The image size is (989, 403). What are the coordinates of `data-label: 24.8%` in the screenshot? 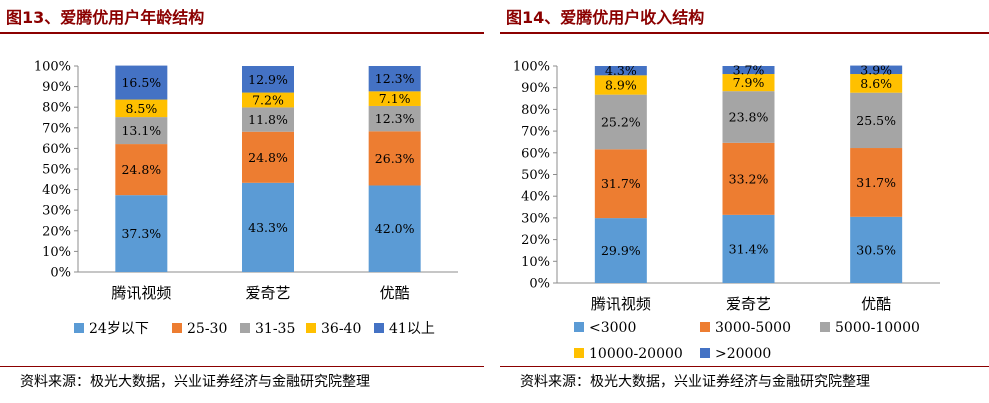 It's located at (268, 157).